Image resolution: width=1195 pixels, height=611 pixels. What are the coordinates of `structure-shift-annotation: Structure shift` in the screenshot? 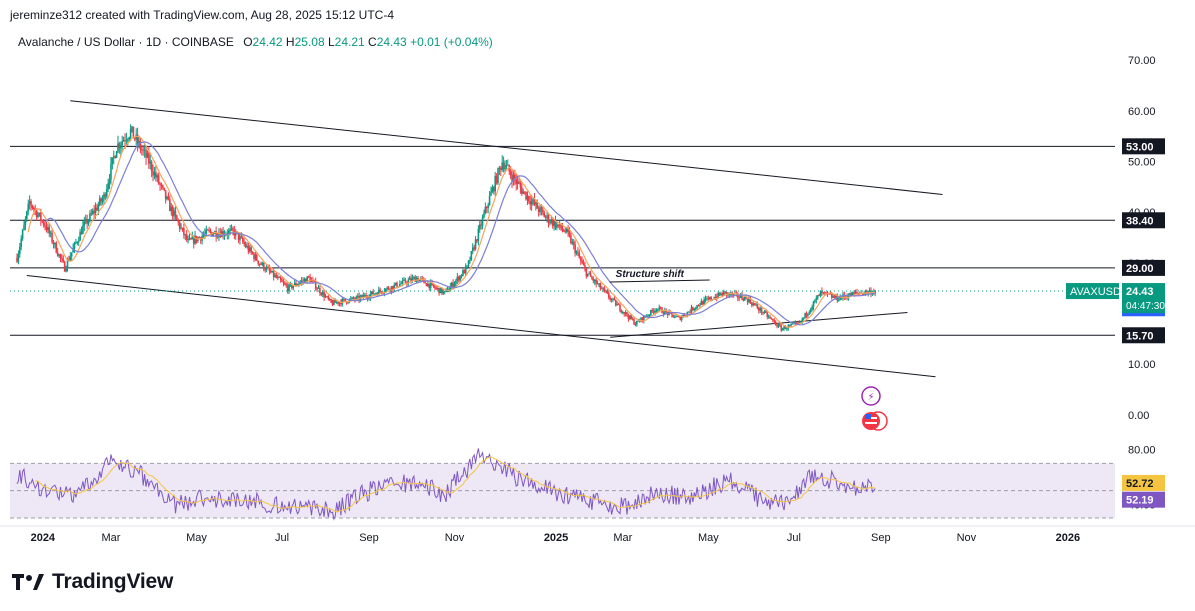 It's located at (650, 274).